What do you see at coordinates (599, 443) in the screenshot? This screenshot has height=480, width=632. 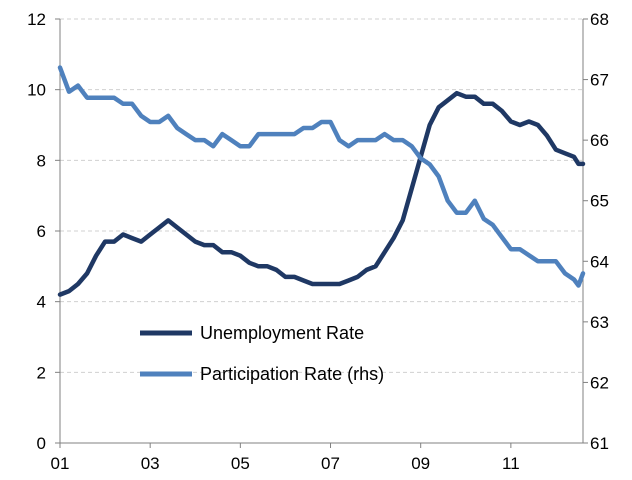 I see `right-tick-label: 61` at bounding box center [599, 443].